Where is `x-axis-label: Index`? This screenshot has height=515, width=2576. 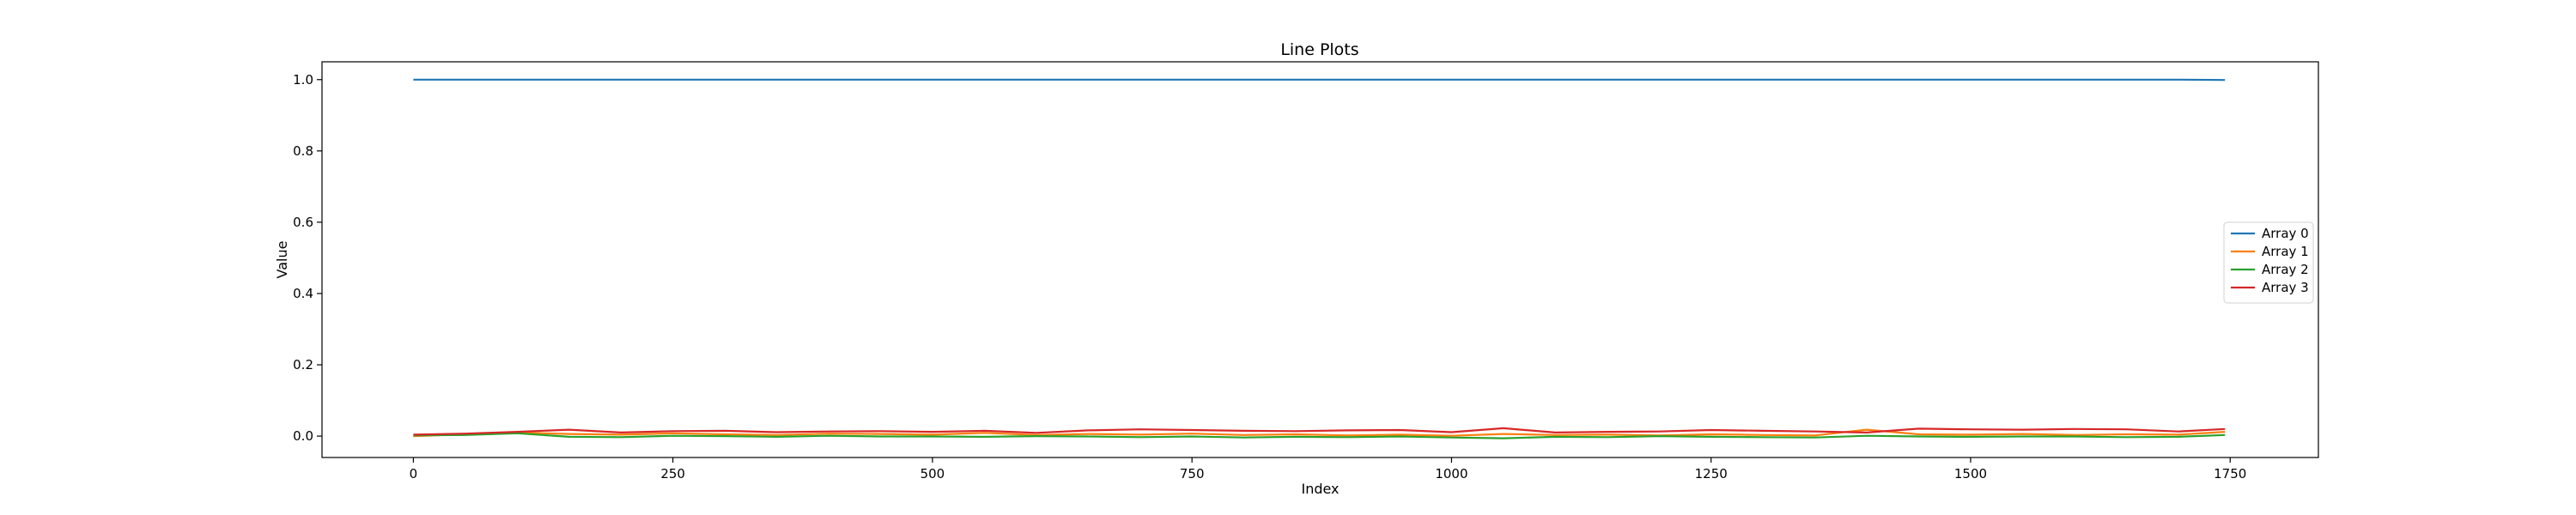 x-axis-label: Index is located at coordinates (1320, 489).